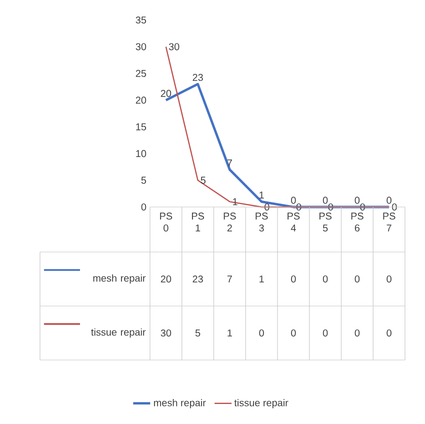 The image size is (425, 424). What do you see at coordinates (203, 180) in the screenshot?
I see `text: 5` at bounding box center [203, 180].